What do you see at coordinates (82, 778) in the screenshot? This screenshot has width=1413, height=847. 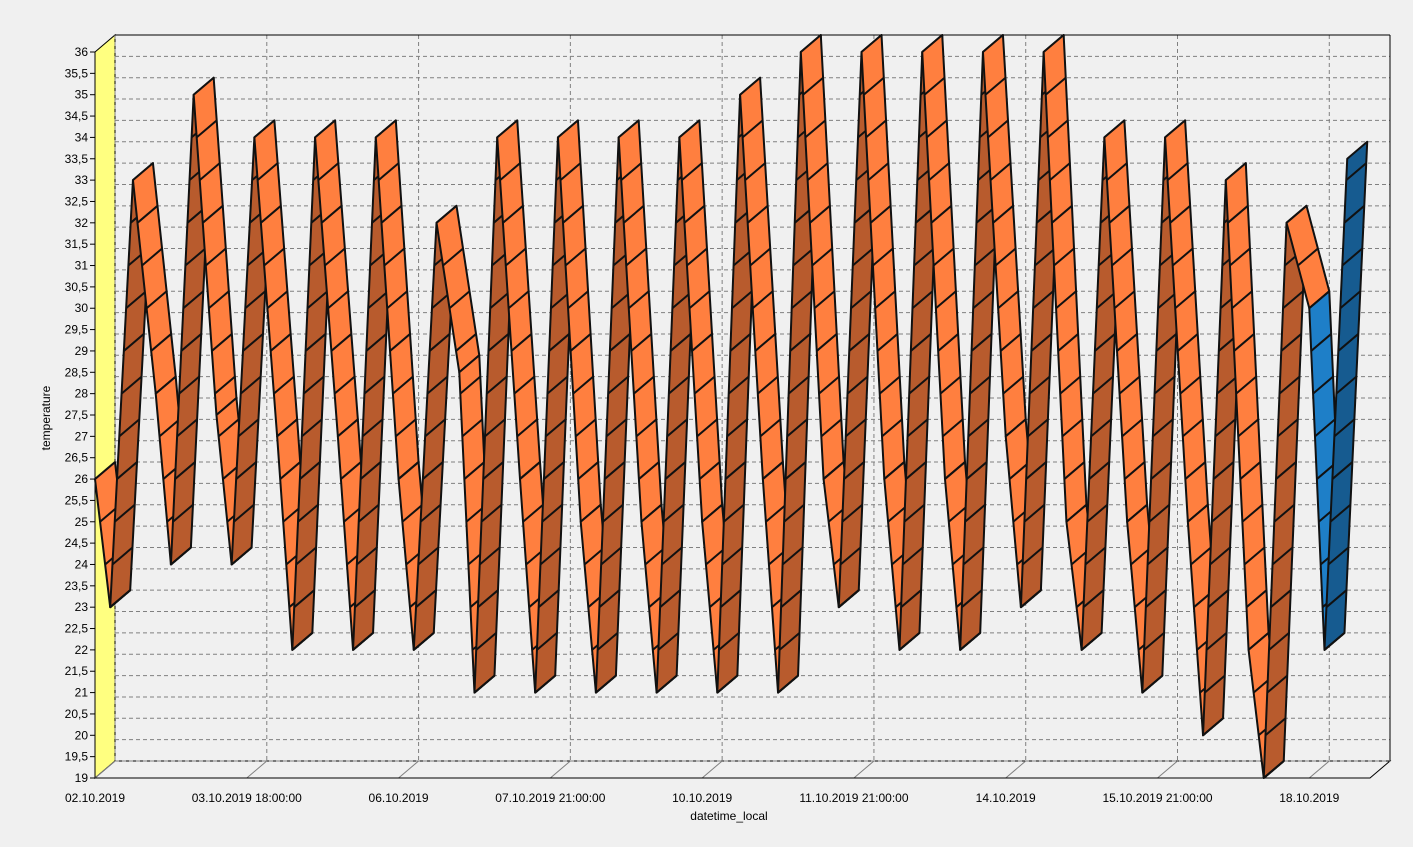 I see `y-tick-label: 19` at bounding box center [82, 778].